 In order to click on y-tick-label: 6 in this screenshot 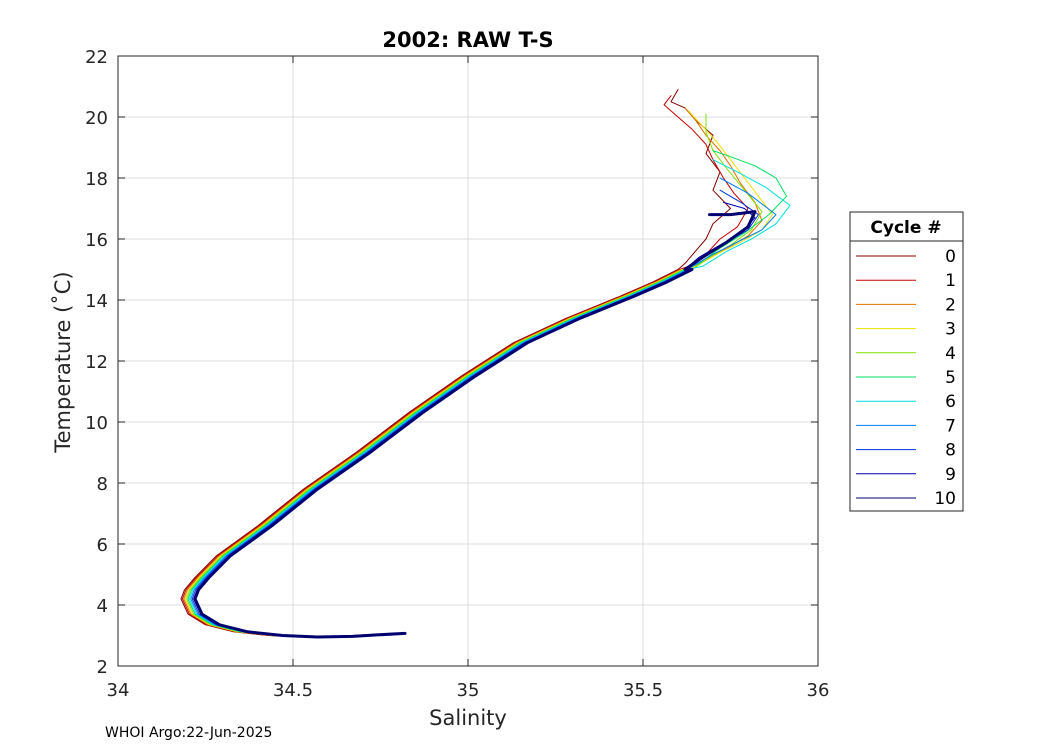, I will do `click(102, 545)`.